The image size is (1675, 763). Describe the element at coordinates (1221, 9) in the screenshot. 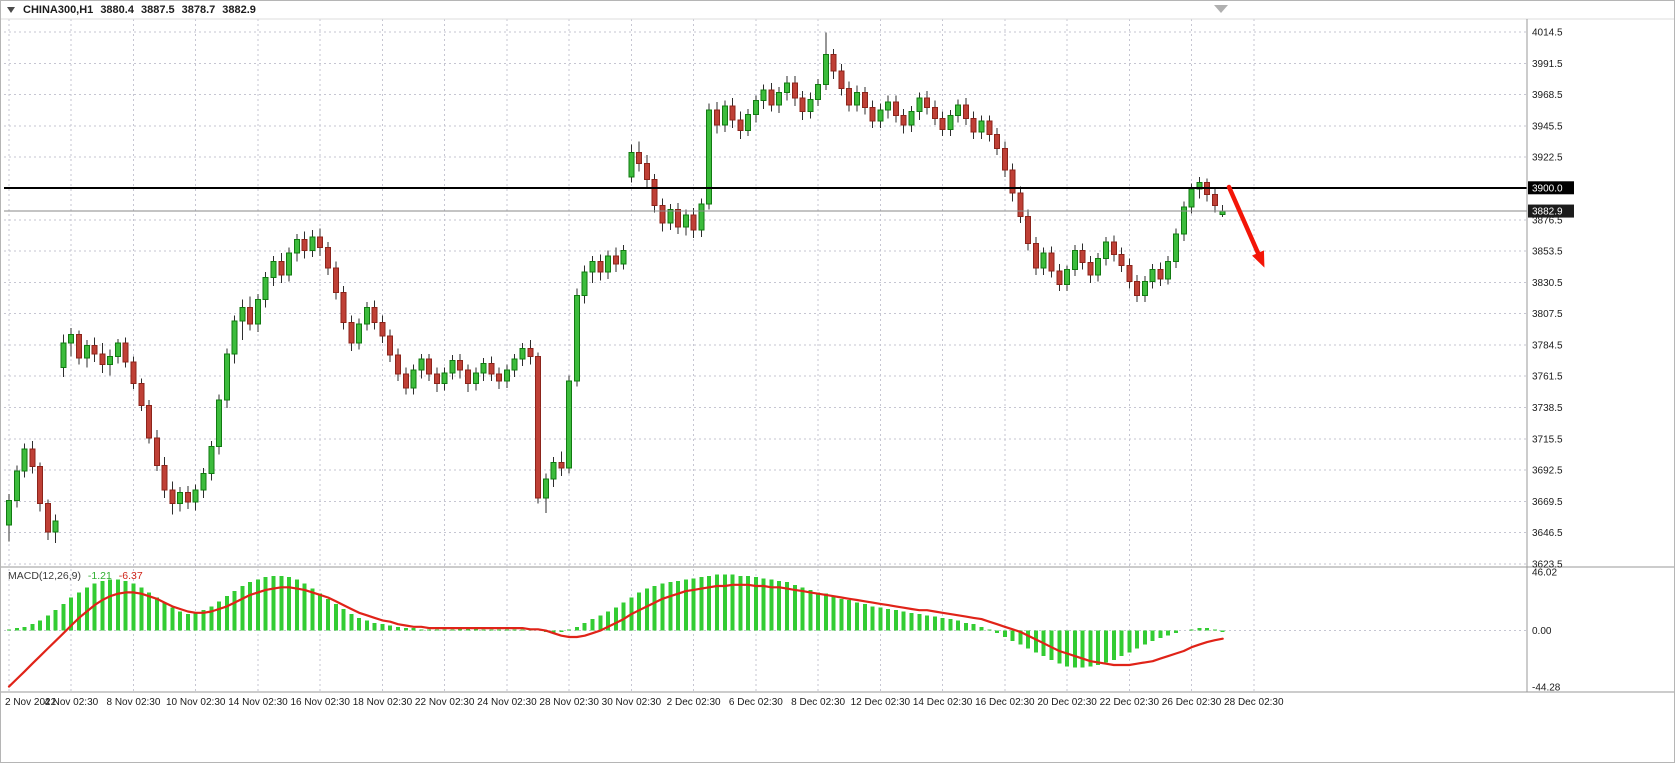

I see `chart-shift-marker` at that location.